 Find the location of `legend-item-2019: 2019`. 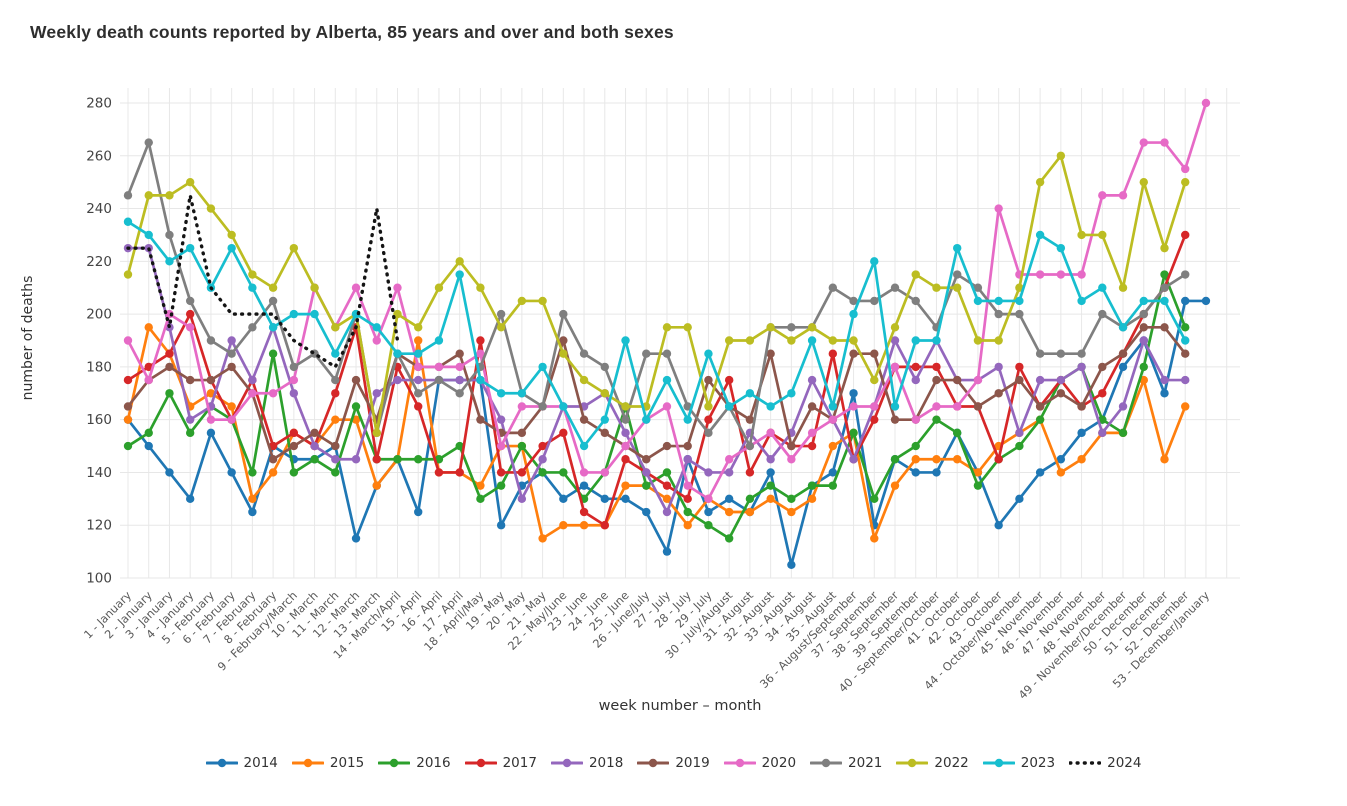

legend-item-2019: 2019 is located at coordinates (673, 763).